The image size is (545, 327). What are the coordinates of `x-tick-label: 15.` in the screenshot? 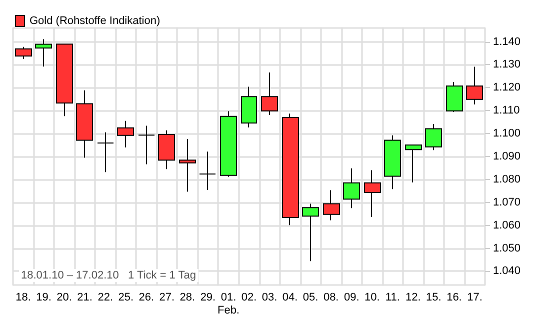 It's located at (434, 298).